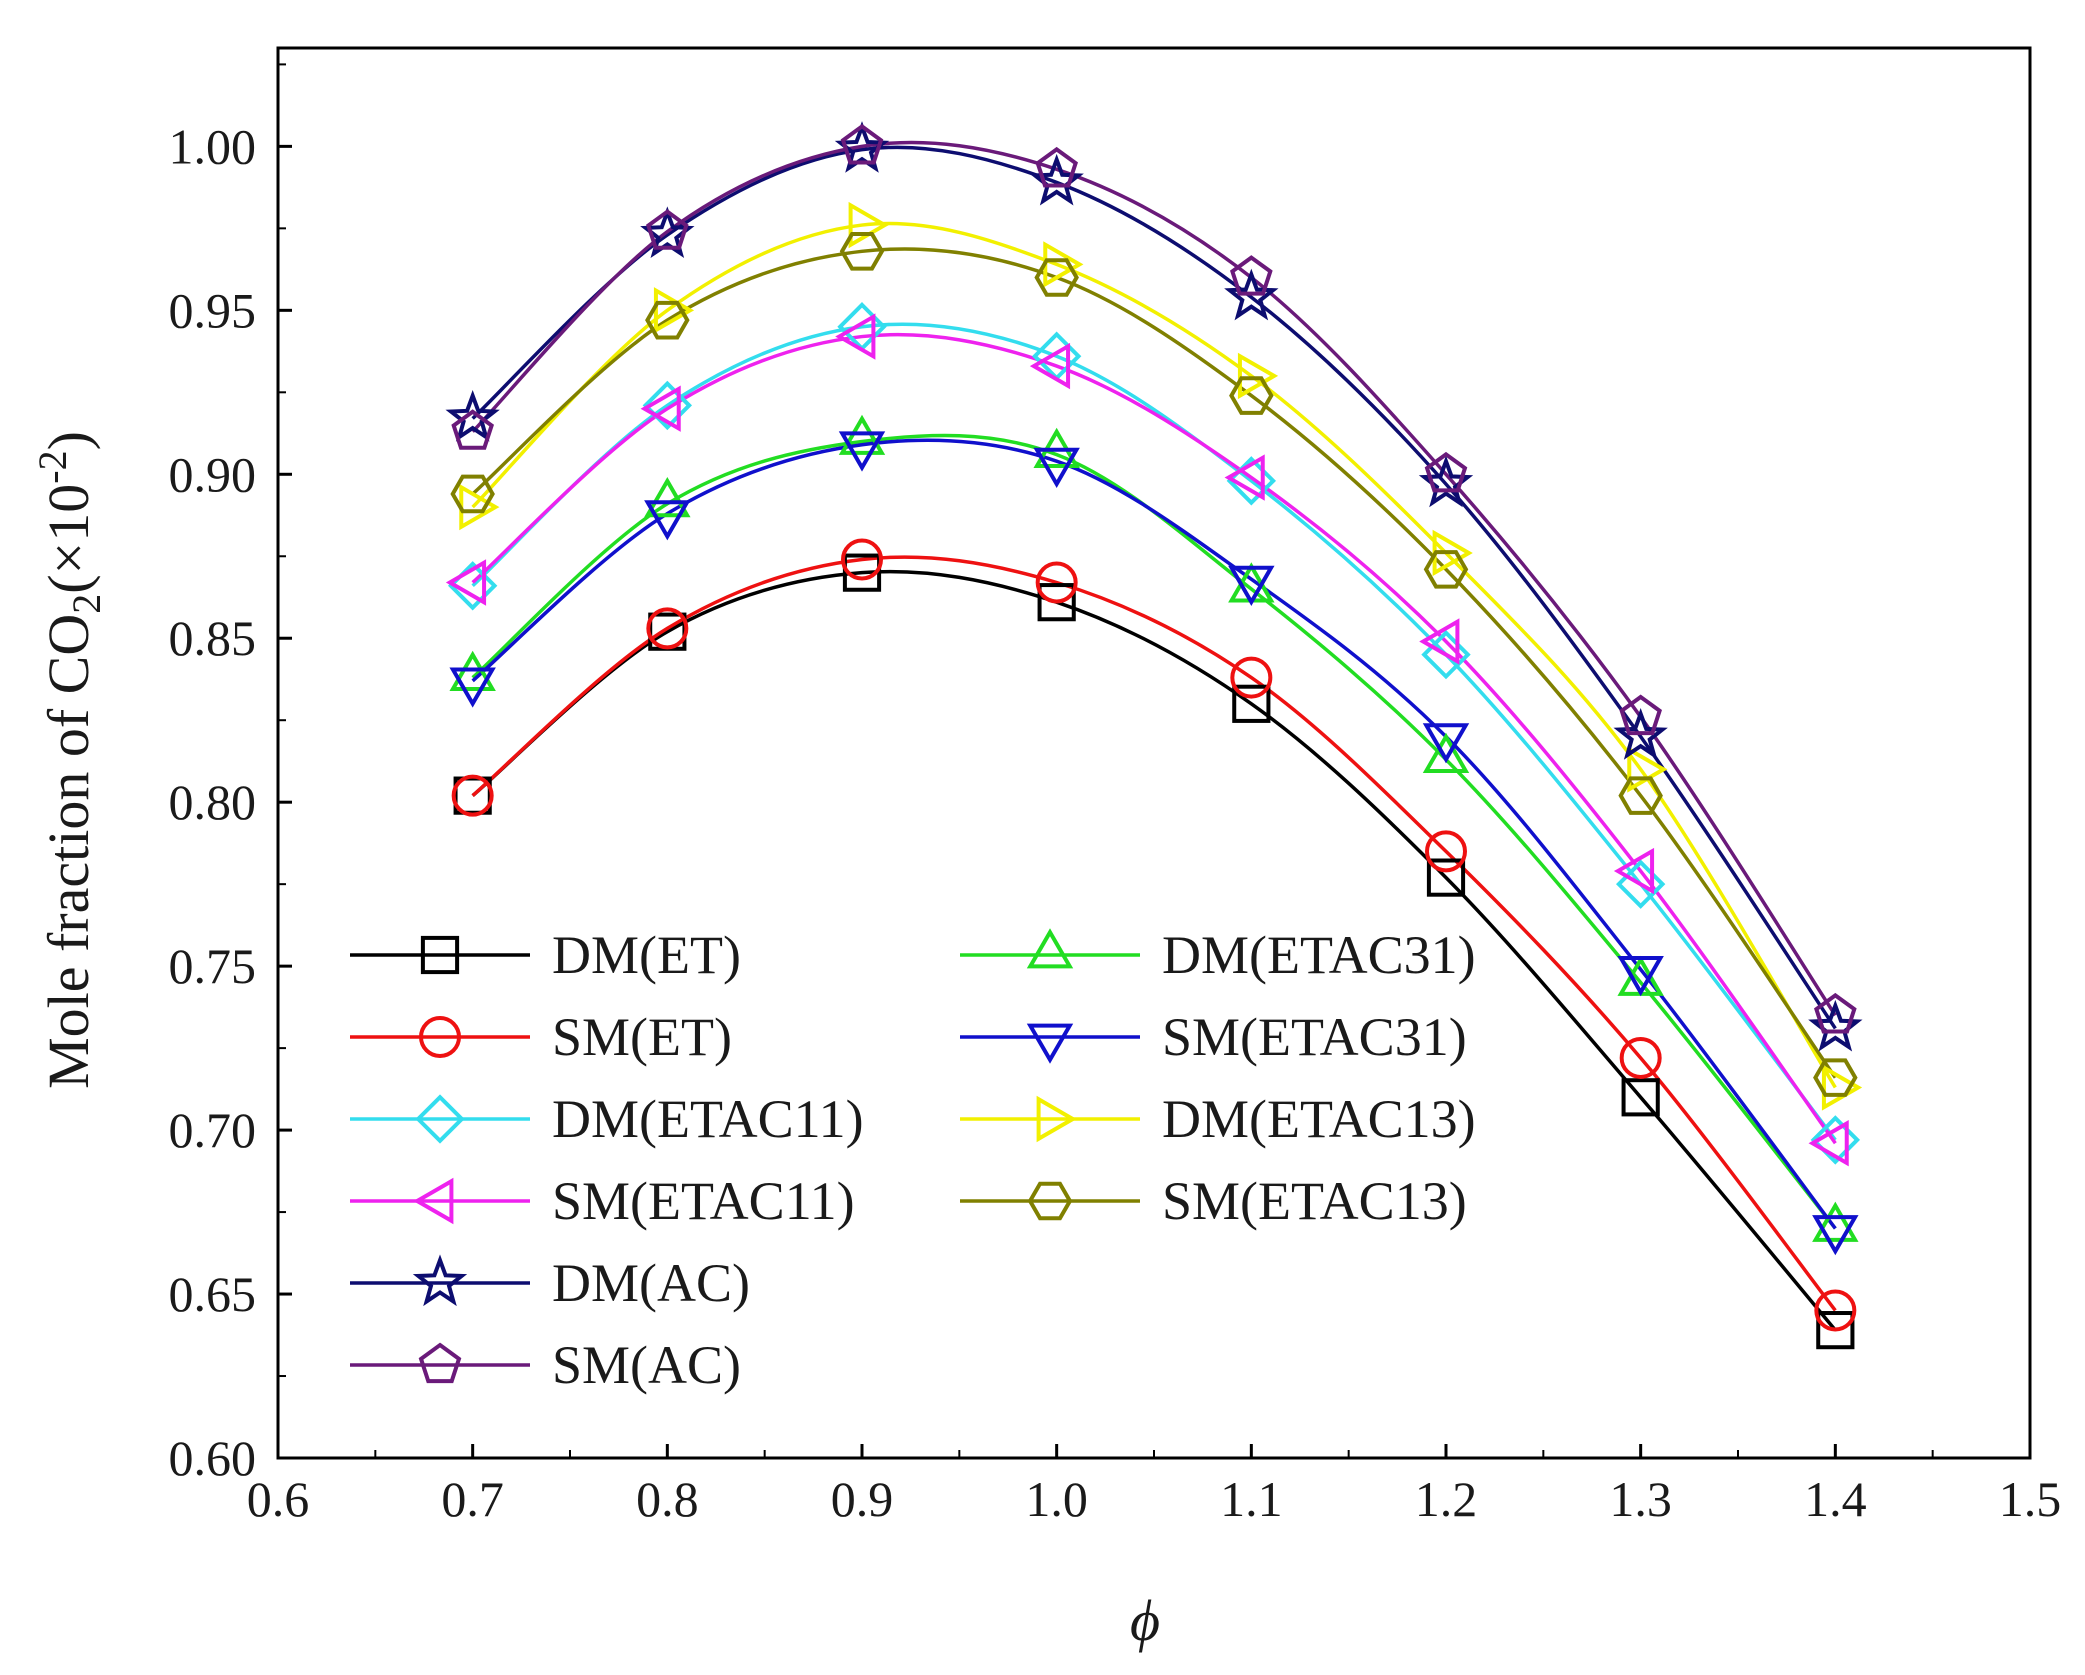  What do you see at coordinates (1446, 1499) in the screenshot?
I see `x-tick-label: 1.2` at bounding box center [1446, 1499].